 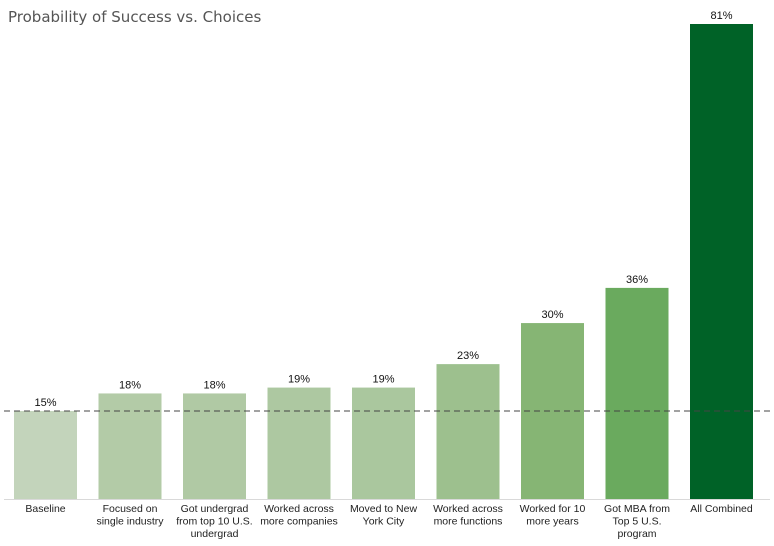 I want to click on value-label-8: 36%, so click(x=637, y=280).